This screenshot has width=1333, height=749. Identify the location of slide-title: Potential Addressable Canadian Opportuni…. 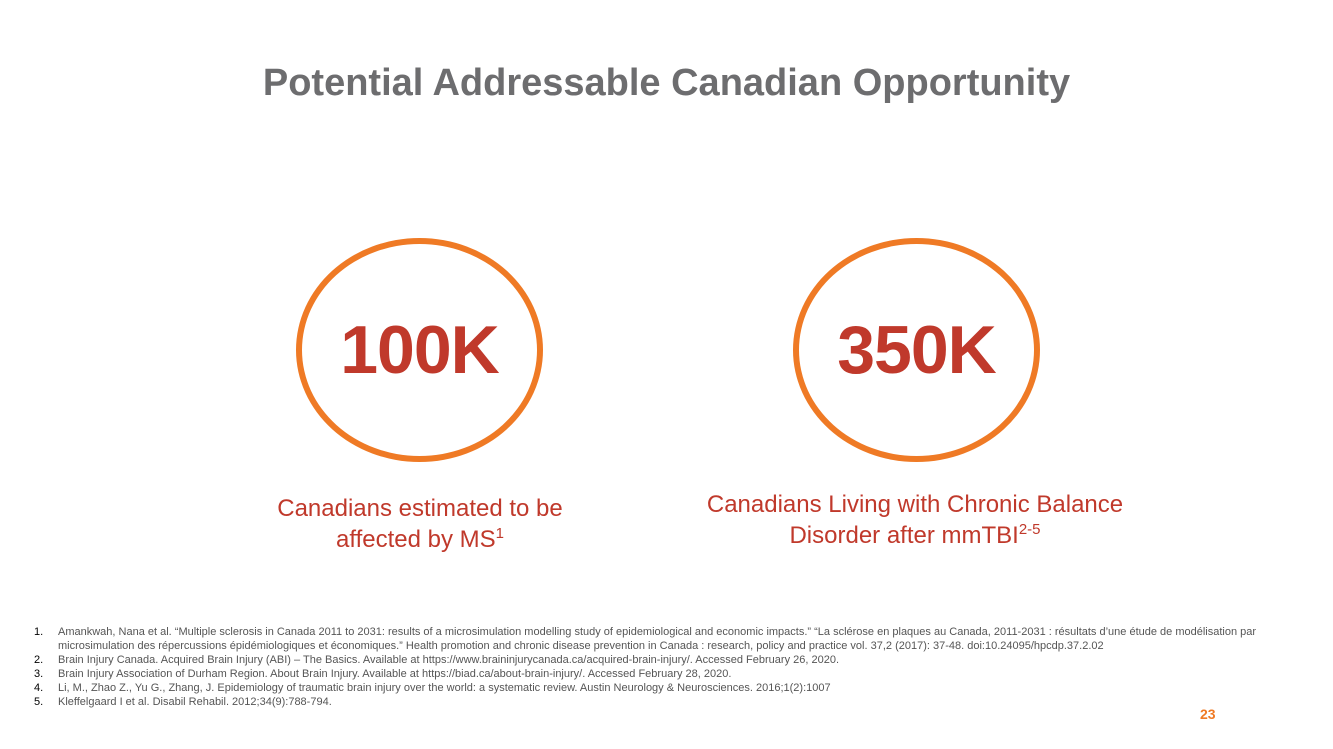
(666, 83).